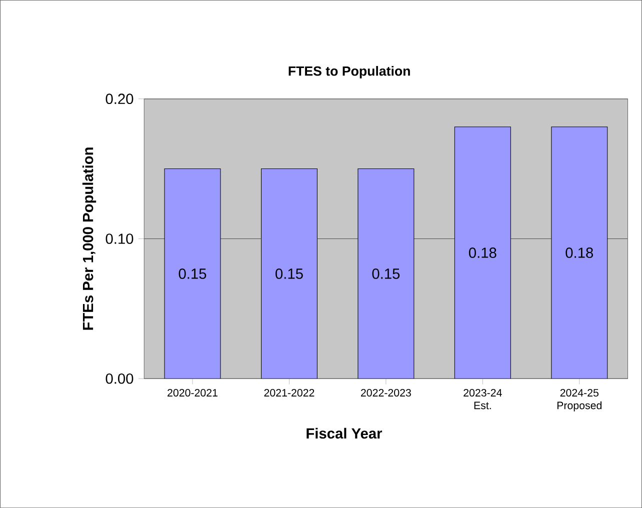  Describe the element at coordinates (193, 392) in the screenshot. I see `x-tick-label: 2020-2021` at that location.